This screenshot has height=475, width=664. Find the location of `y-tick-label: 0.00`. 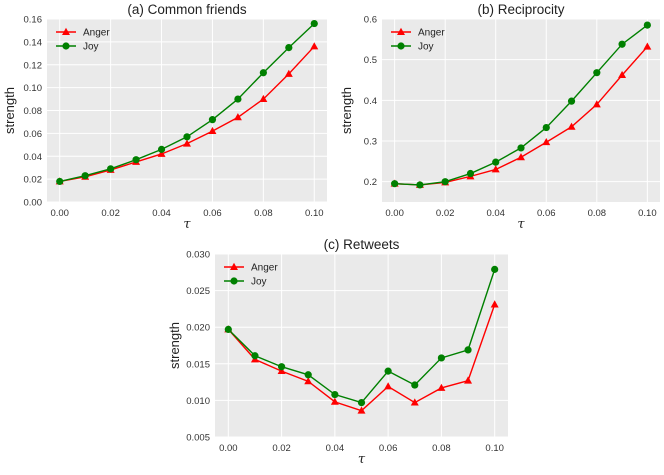

y-tick-label: 0.00 is located at coordinates (33, 203).